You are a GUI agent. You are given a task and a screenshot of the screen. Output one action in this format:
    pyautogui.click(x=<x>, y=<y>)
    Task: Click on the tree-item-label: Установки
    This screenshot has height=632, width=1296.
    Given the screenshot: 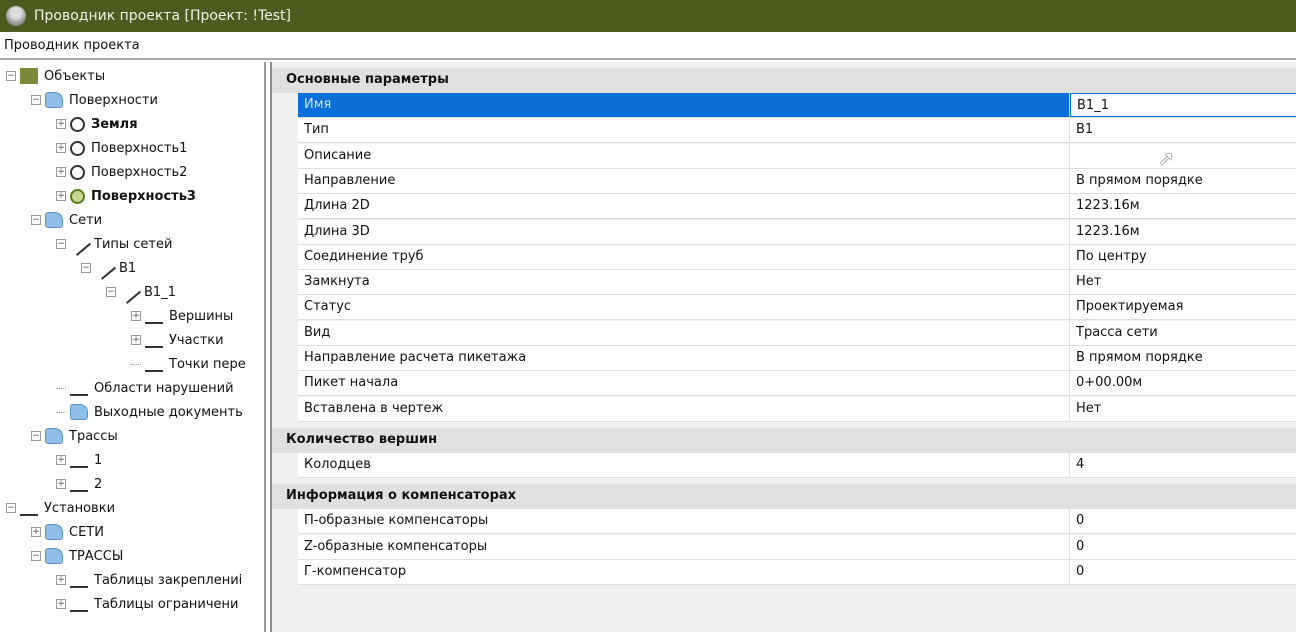 What is the action you would take?
    pyautogui.click(x=80, y=508)
    